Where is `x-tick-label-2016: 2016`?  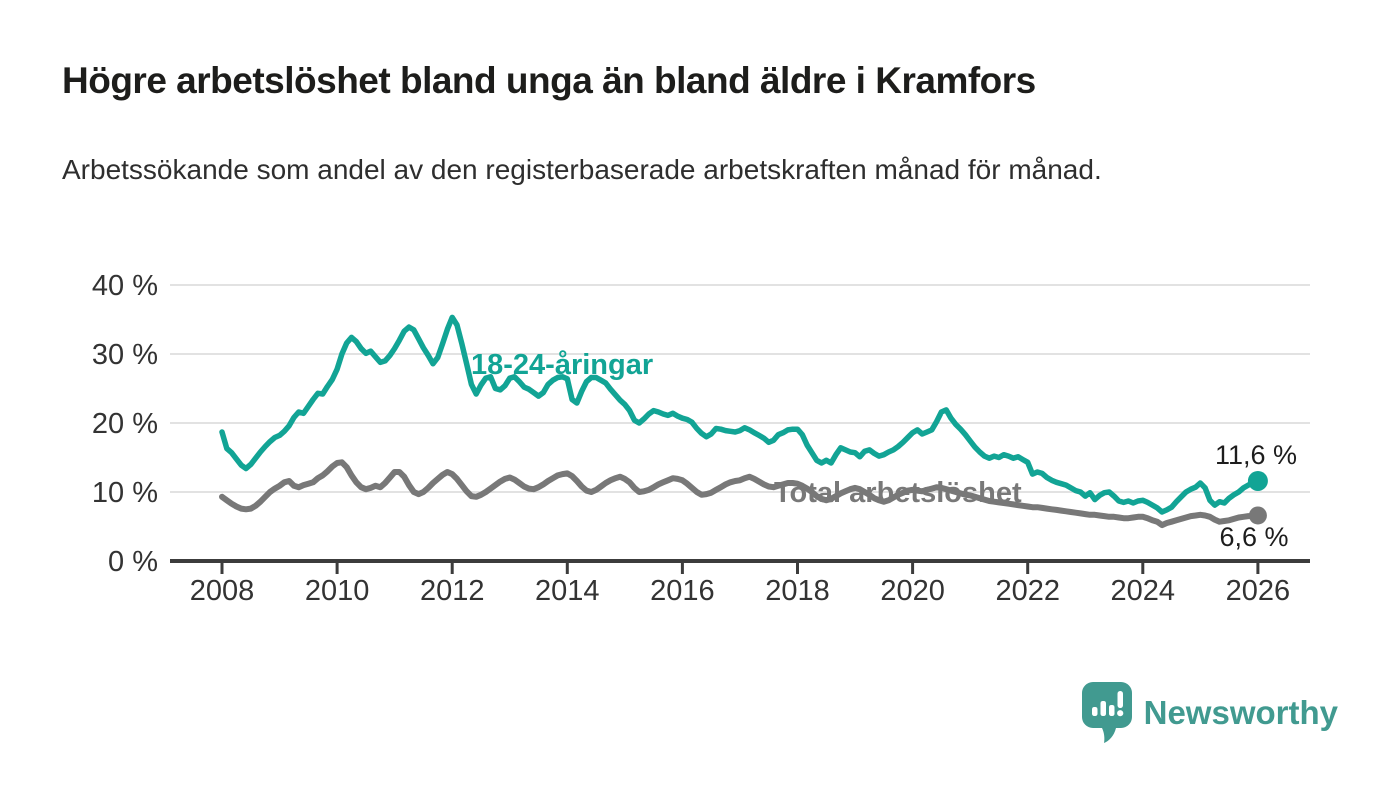 x-tick-label-2016: 2016 is located at coordinates (682, 591).